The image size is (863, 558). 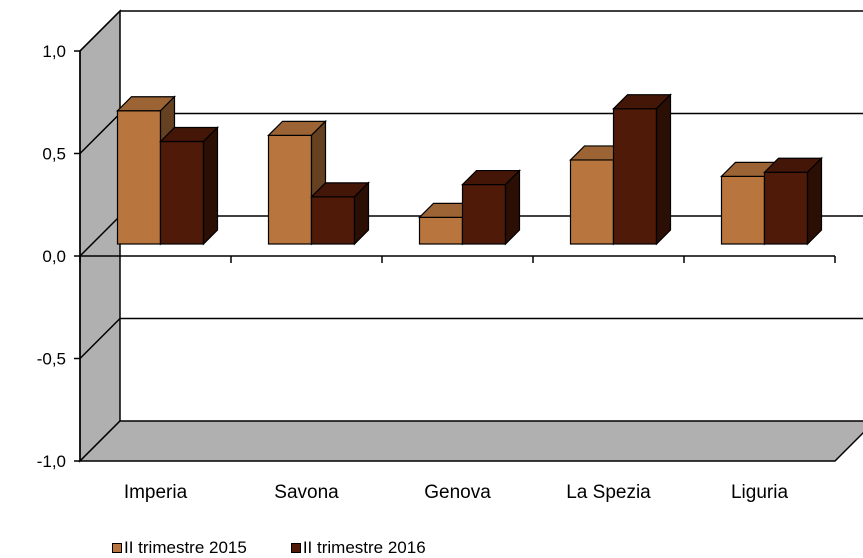 I want to click on bar-imperia-s0, so click(x=146, y=170).